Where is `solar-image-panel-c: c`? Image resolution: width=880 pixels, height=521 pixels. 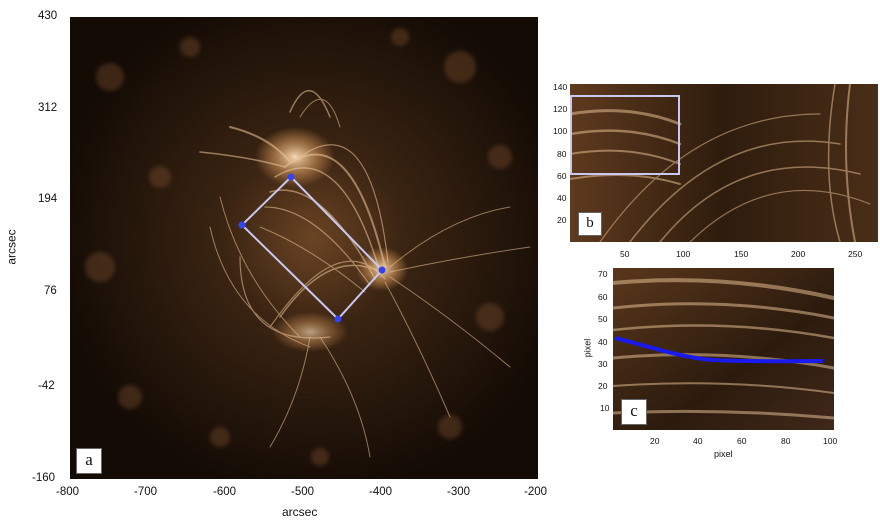
solar-image-panel-c: c is located at coordinates (723, 349).